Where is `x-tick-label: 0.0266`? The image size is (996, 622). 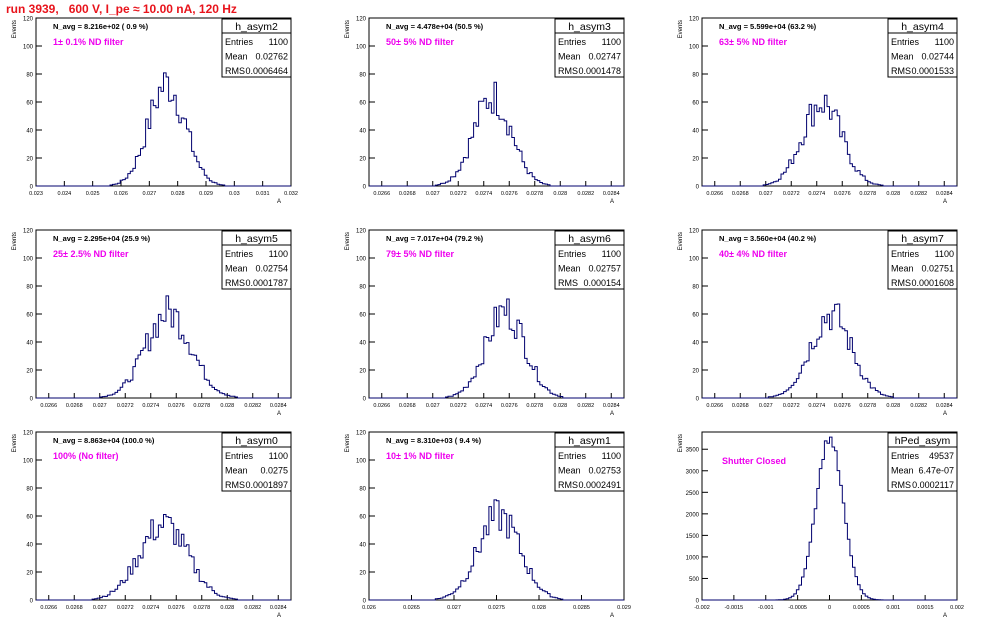
x-tick-label: 0.0266 is located at coordinates (381, 194).